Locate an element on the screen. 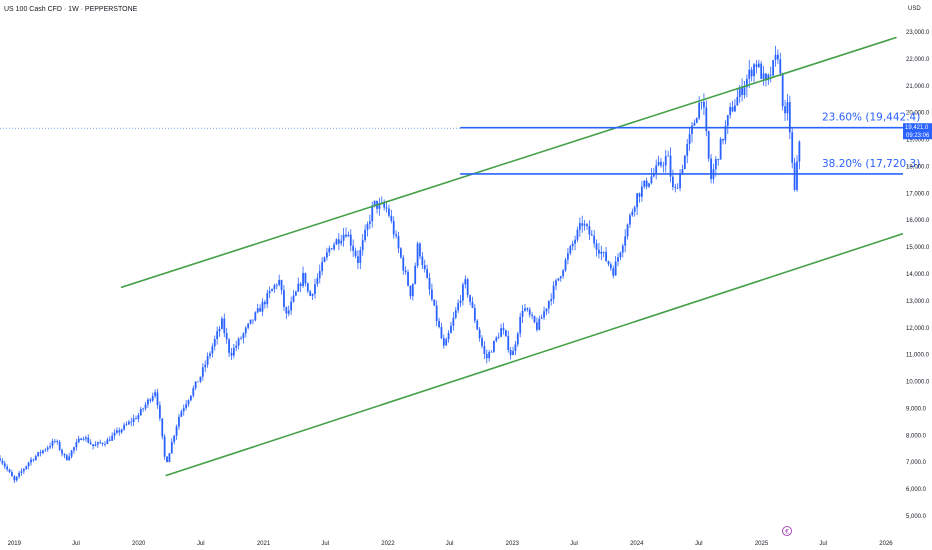  y-tick-label-15: 9,000.0 is located at coordinates (916, 409).